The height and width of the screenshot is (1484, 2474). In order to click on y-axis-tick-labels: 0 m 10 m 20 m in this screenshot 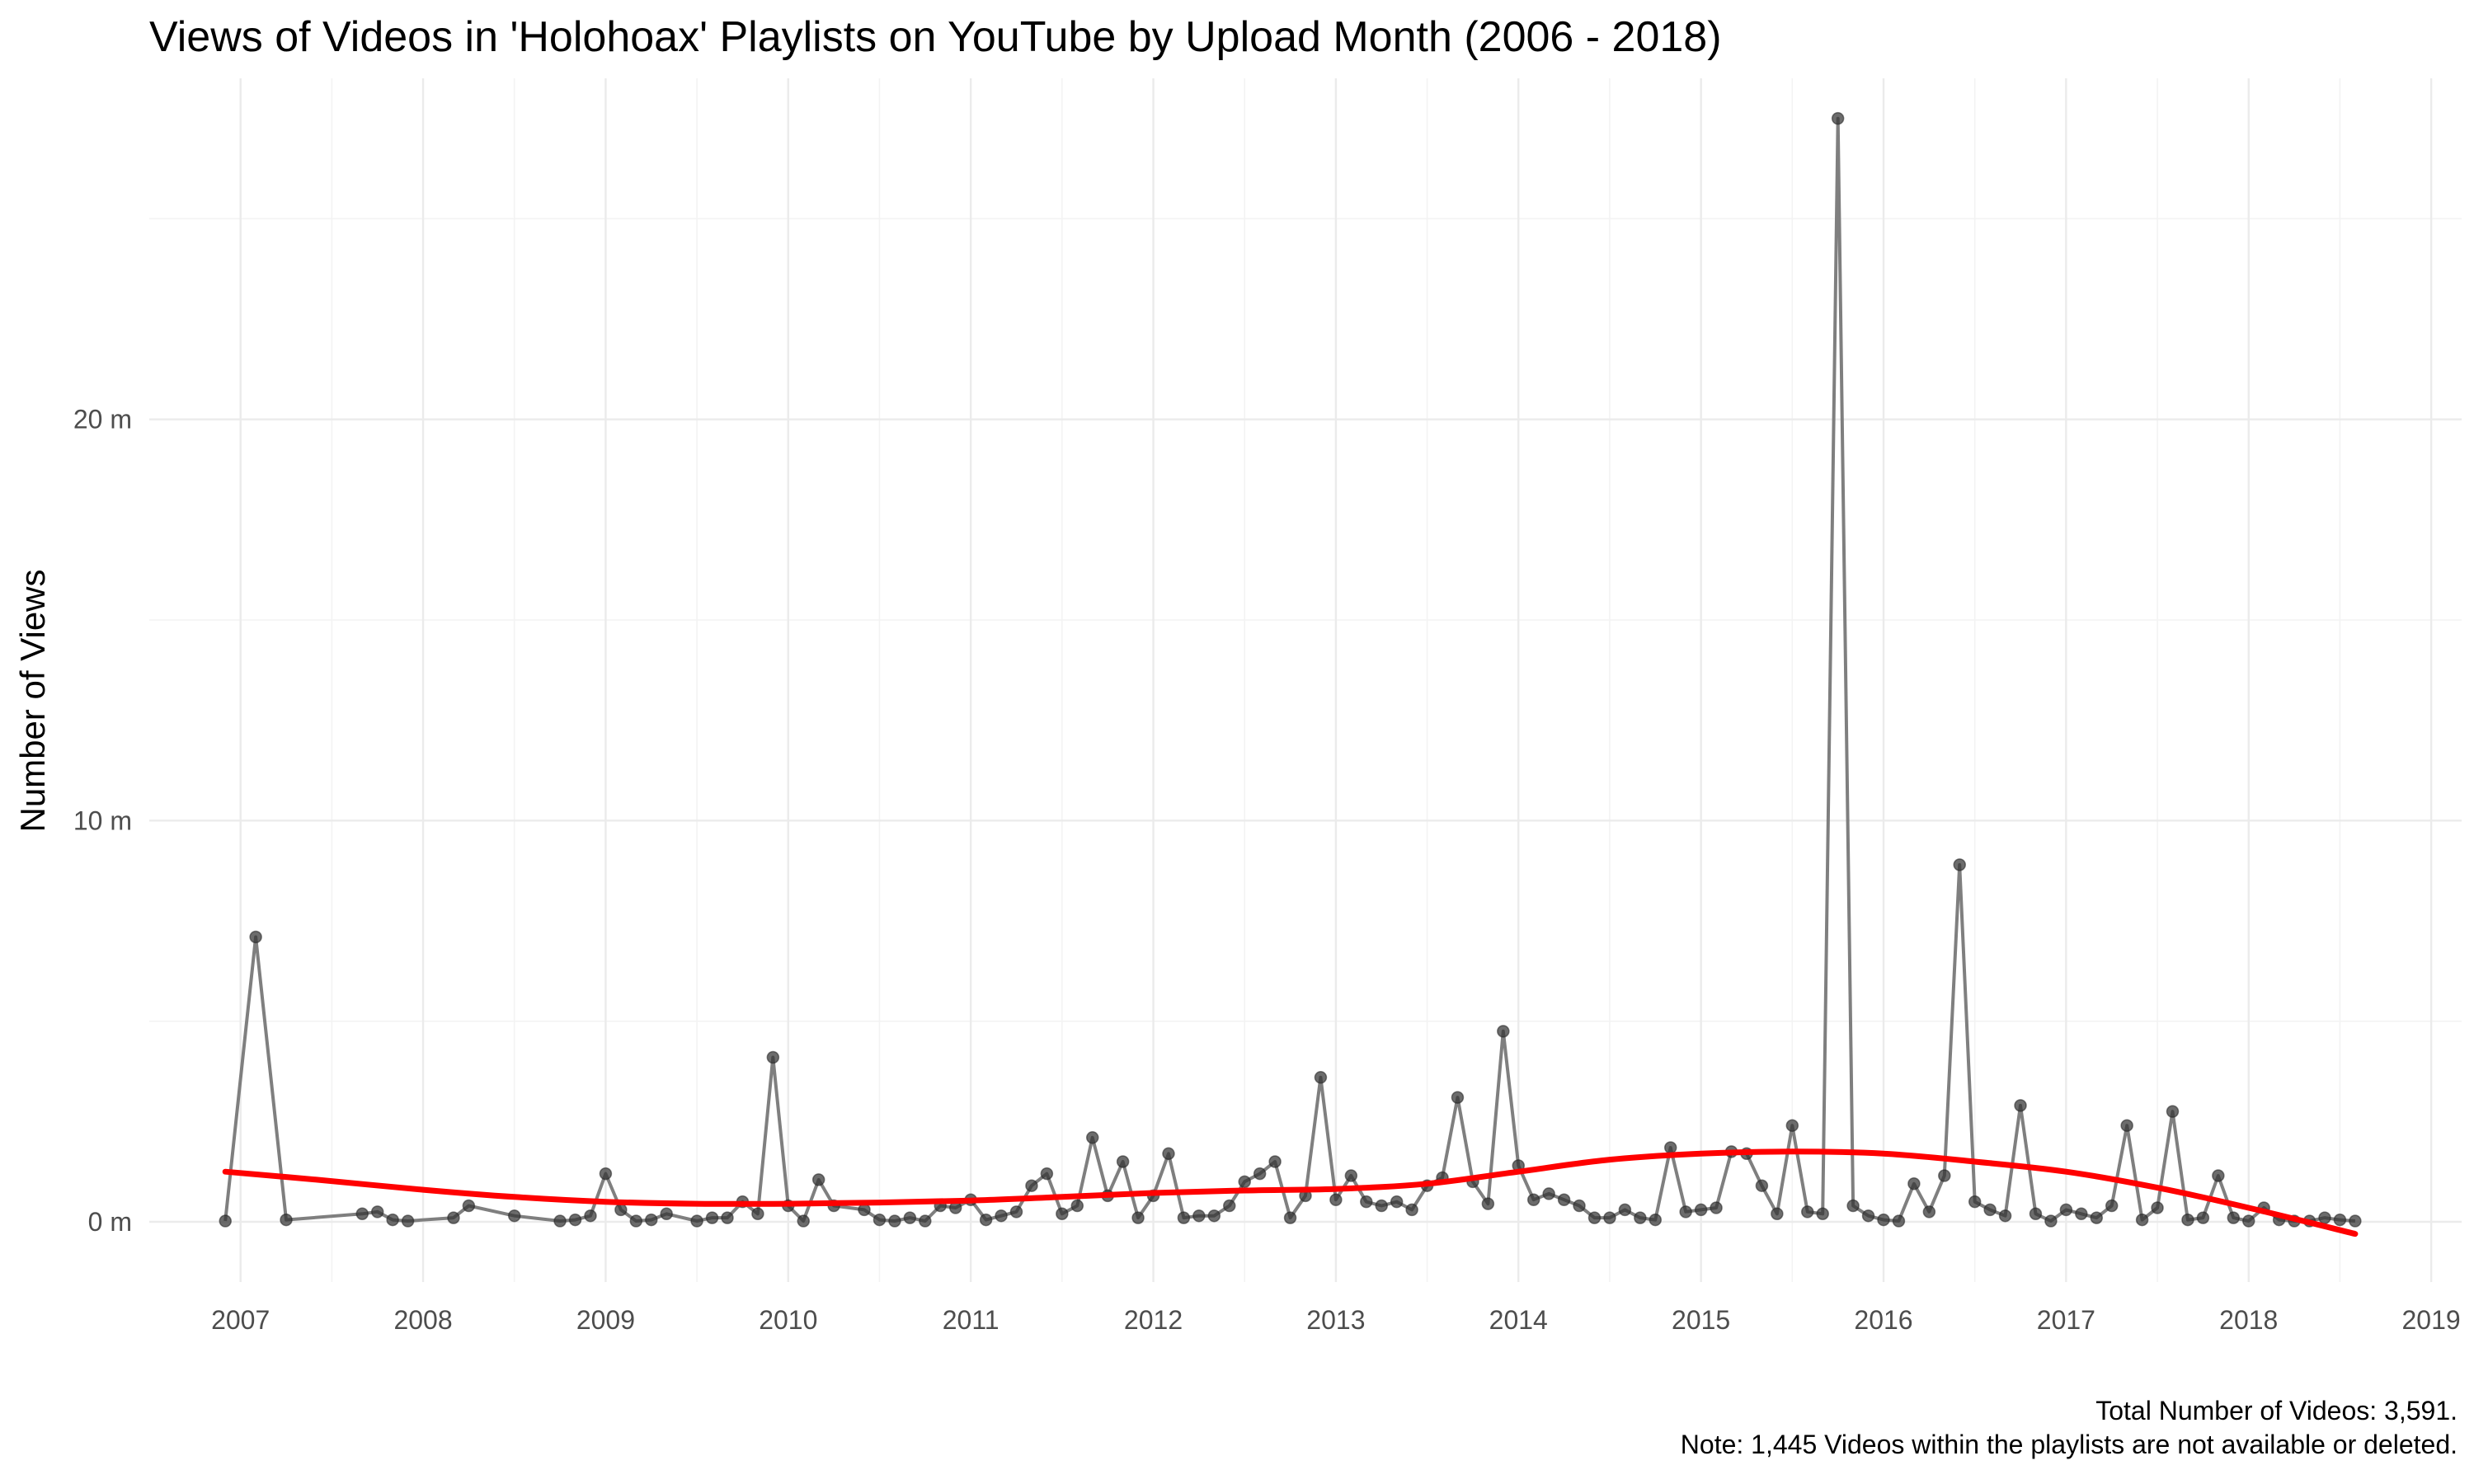, I will do `click(102, 821)`.